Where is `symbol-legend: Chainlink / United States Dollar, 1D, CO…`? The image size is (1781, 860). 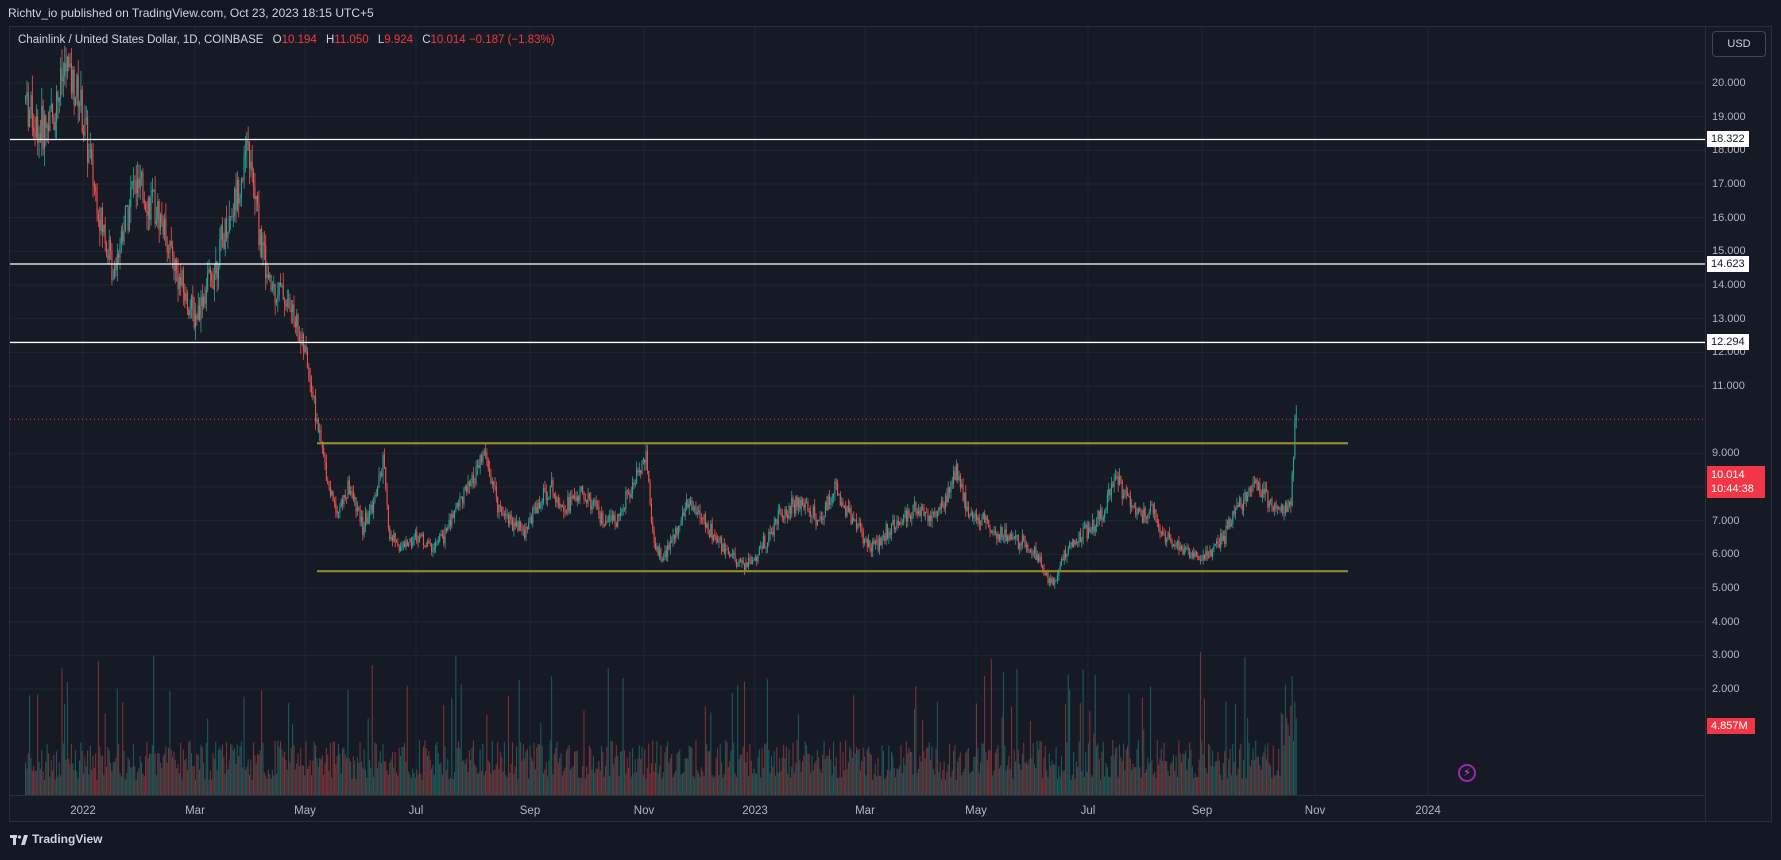
symbol-legend: Chainlink / United States Dollar, 1D, CO… is located at coordinates (286, 40).